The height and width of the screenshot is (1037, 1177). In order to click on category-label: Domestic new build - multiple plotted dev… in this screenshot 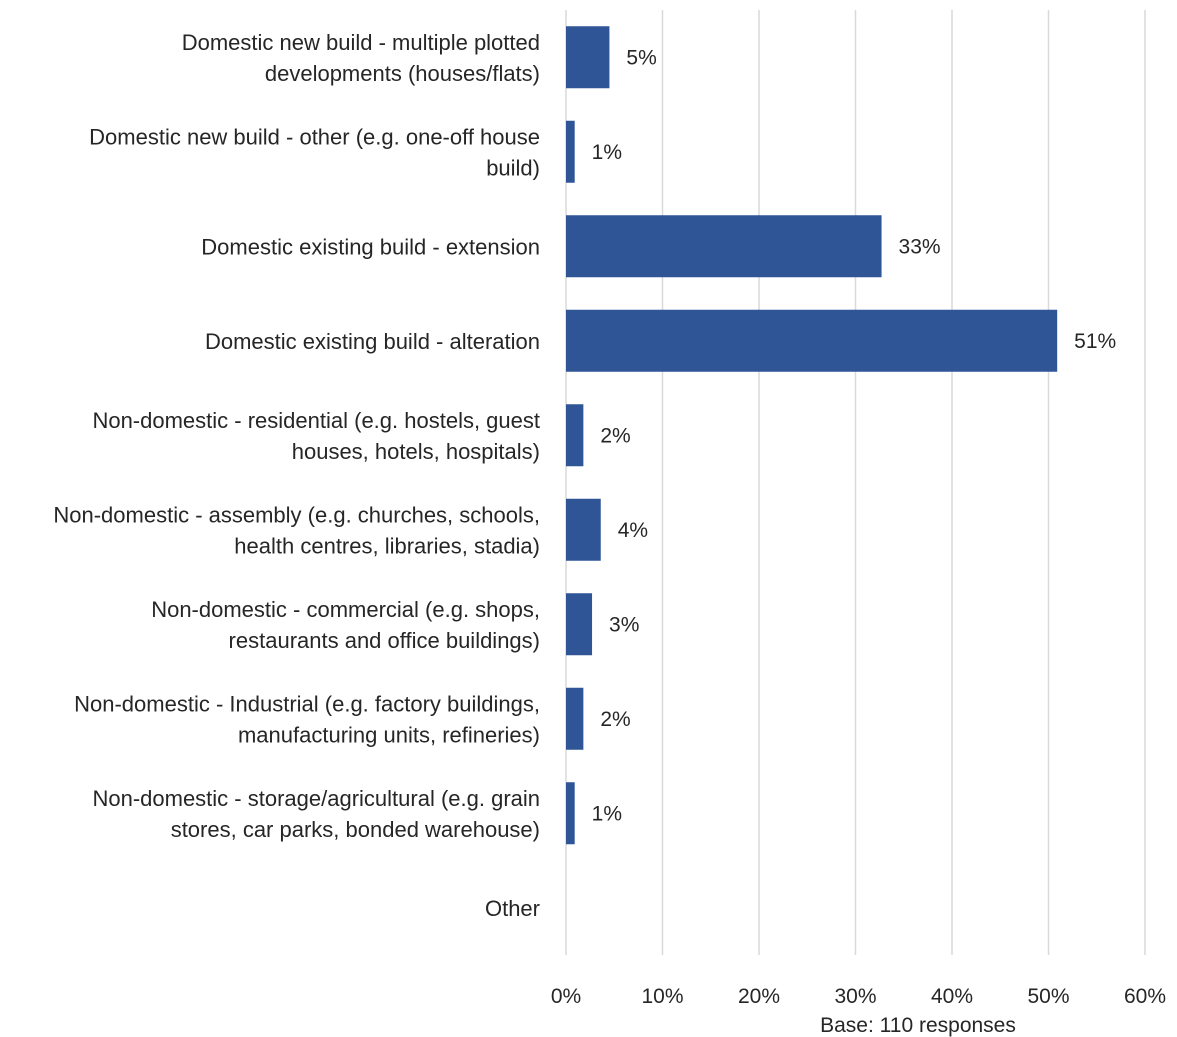, I will do `click(361, 58)`.